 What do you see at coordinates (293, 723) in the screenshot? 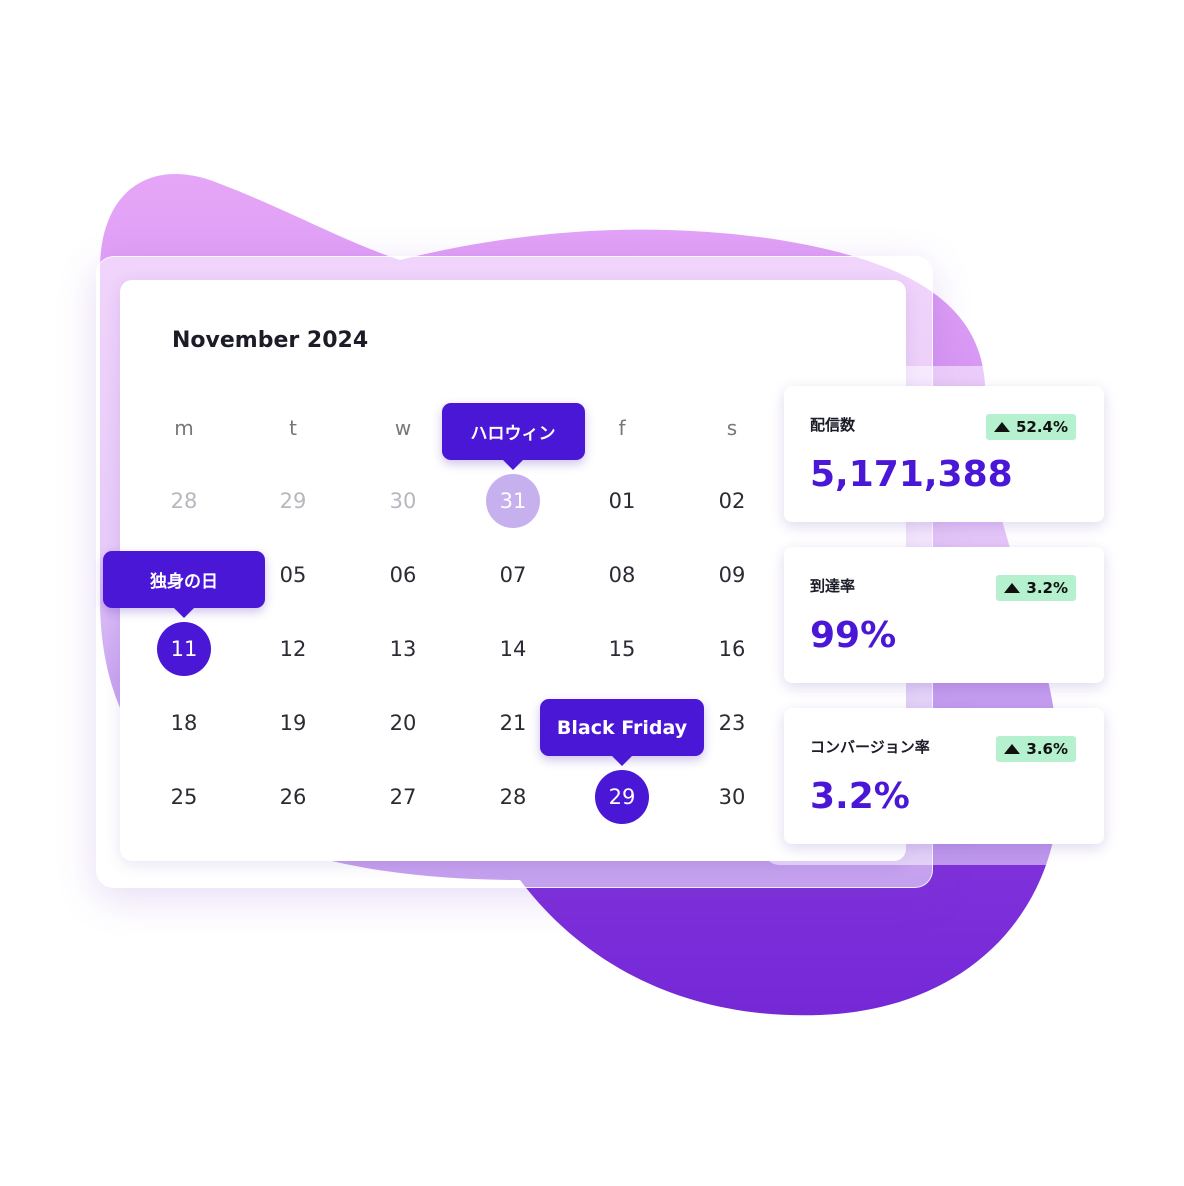
I see `day: 19` at bounding box center [293, 723].